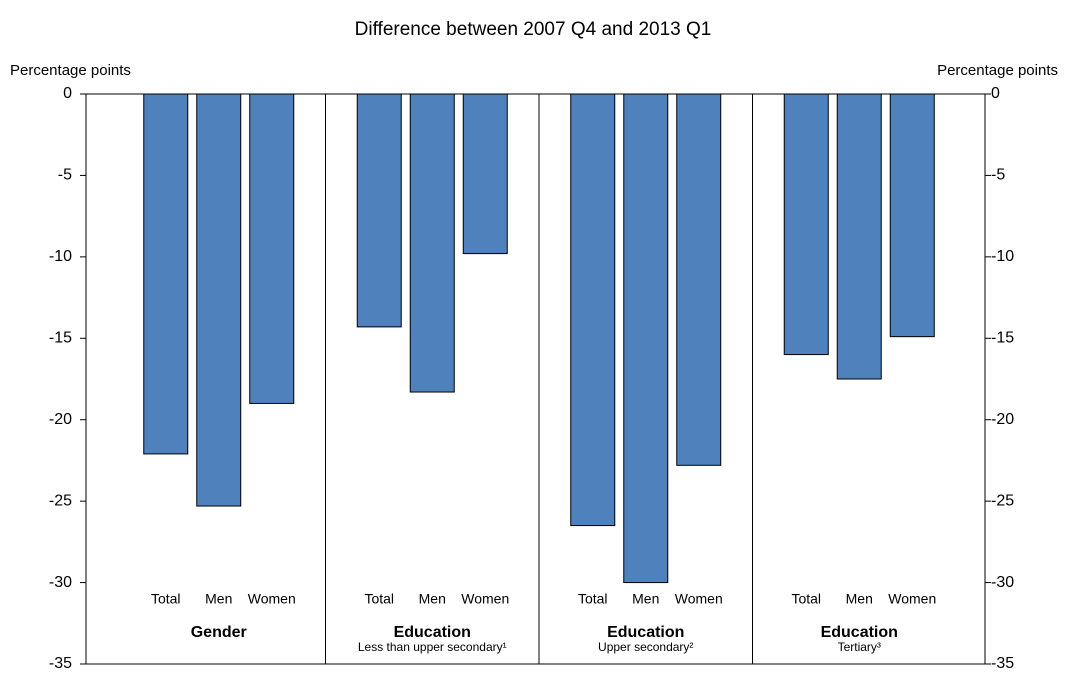 The width and height of the screenshot is (1067, 673). What do you see at coordinates (998, 175) in the screenshot?
I see `y2-tick-label: -5` at bounding box center [998, 175].